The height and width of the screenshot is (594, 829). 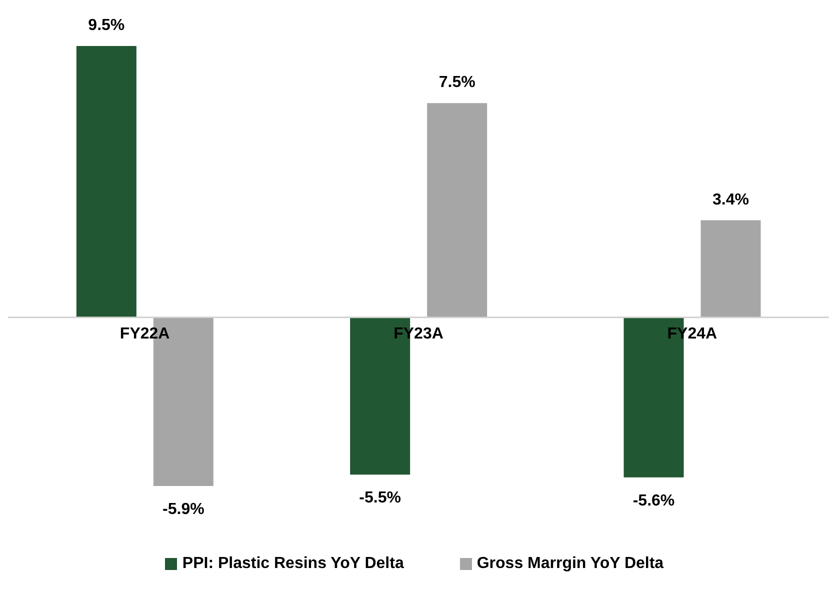 What do you see at coordinates (653, 501) in the screenshot?
I see `data-label: -5.6%` at bounding box center [653, 501].